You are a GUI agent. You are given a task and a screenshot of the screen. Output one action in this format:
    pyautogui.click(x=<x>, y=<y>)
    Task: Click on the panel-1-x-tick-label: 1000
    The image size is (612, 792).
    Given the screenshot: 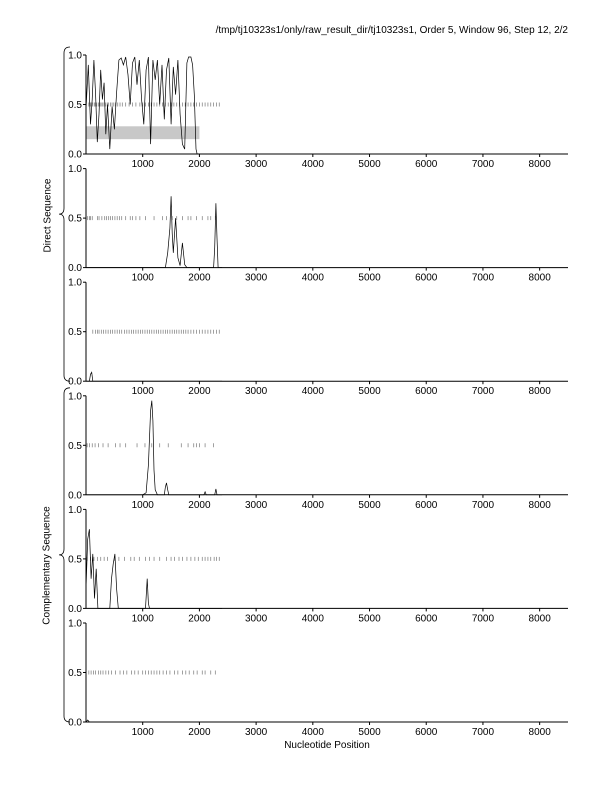 What is the action you would take?
    pyautogui.click(x=143, y=164)
    